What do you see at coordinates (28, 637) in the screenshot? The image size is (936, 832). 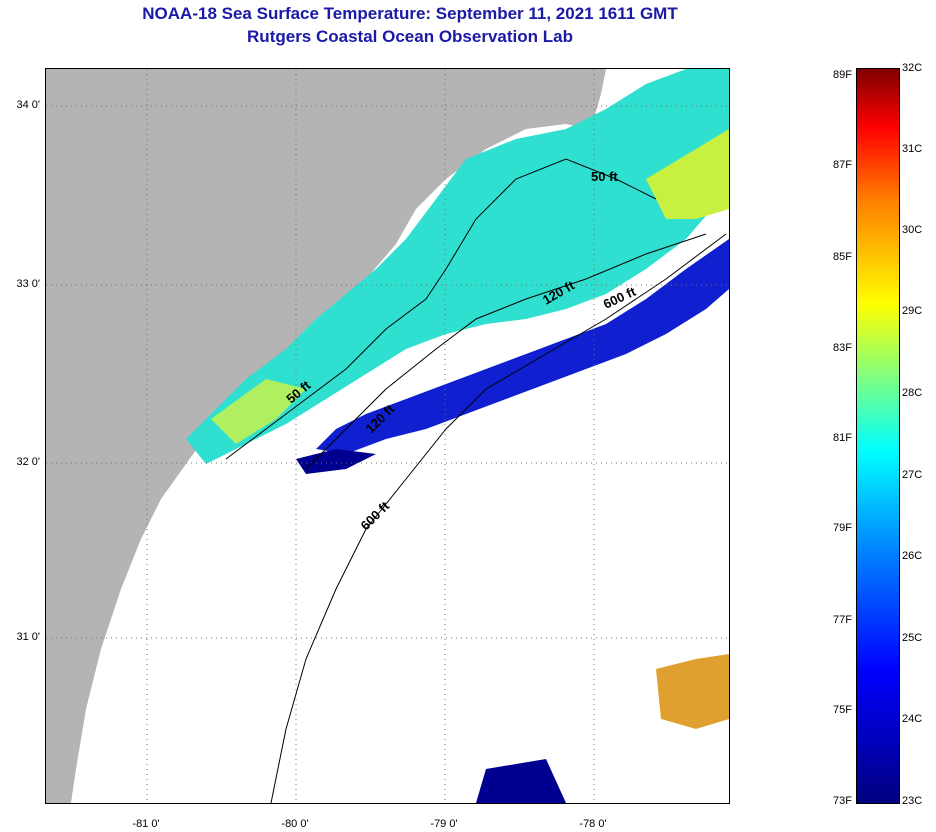 I see `lat-label-31: 31 0'` at bounding box center [28, 637].